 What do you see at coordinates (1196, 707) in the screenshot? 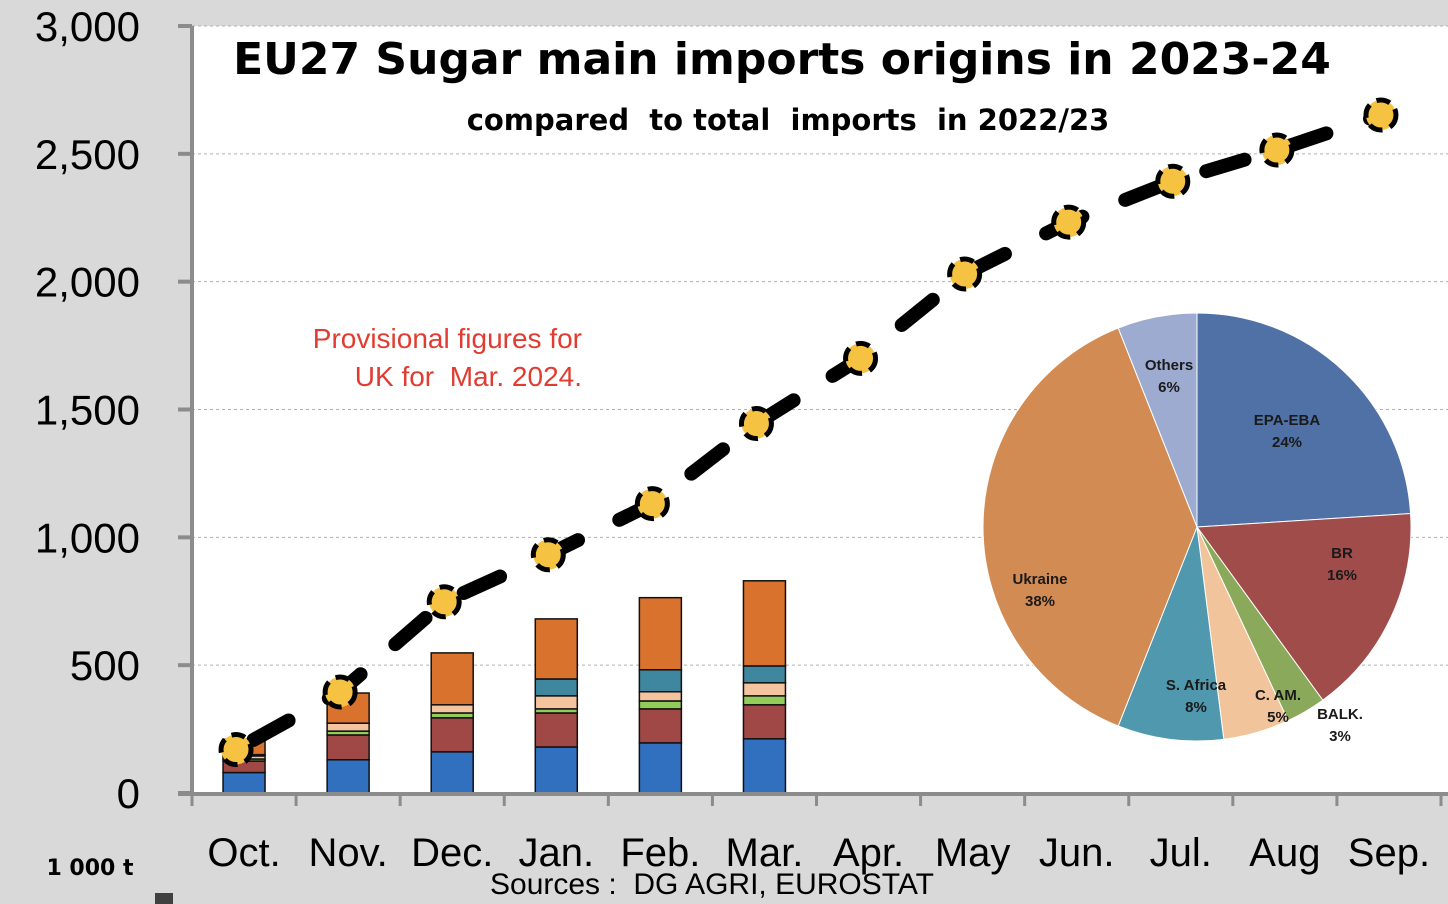
I see `pie-pct-s-africa: 8%` at bounding box center [1196, 707].